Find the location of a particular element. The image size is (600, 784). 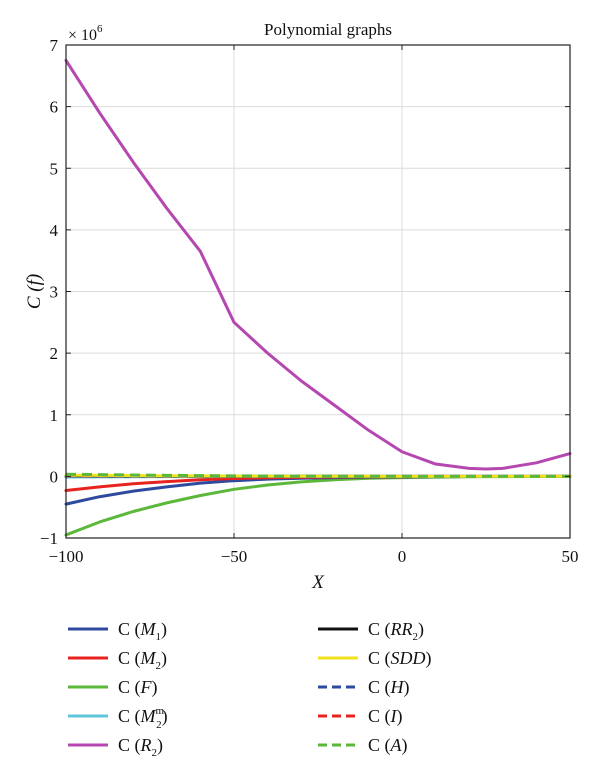

legend-item-M2m: C (Mm 2) is located at coordinates (118, 718).